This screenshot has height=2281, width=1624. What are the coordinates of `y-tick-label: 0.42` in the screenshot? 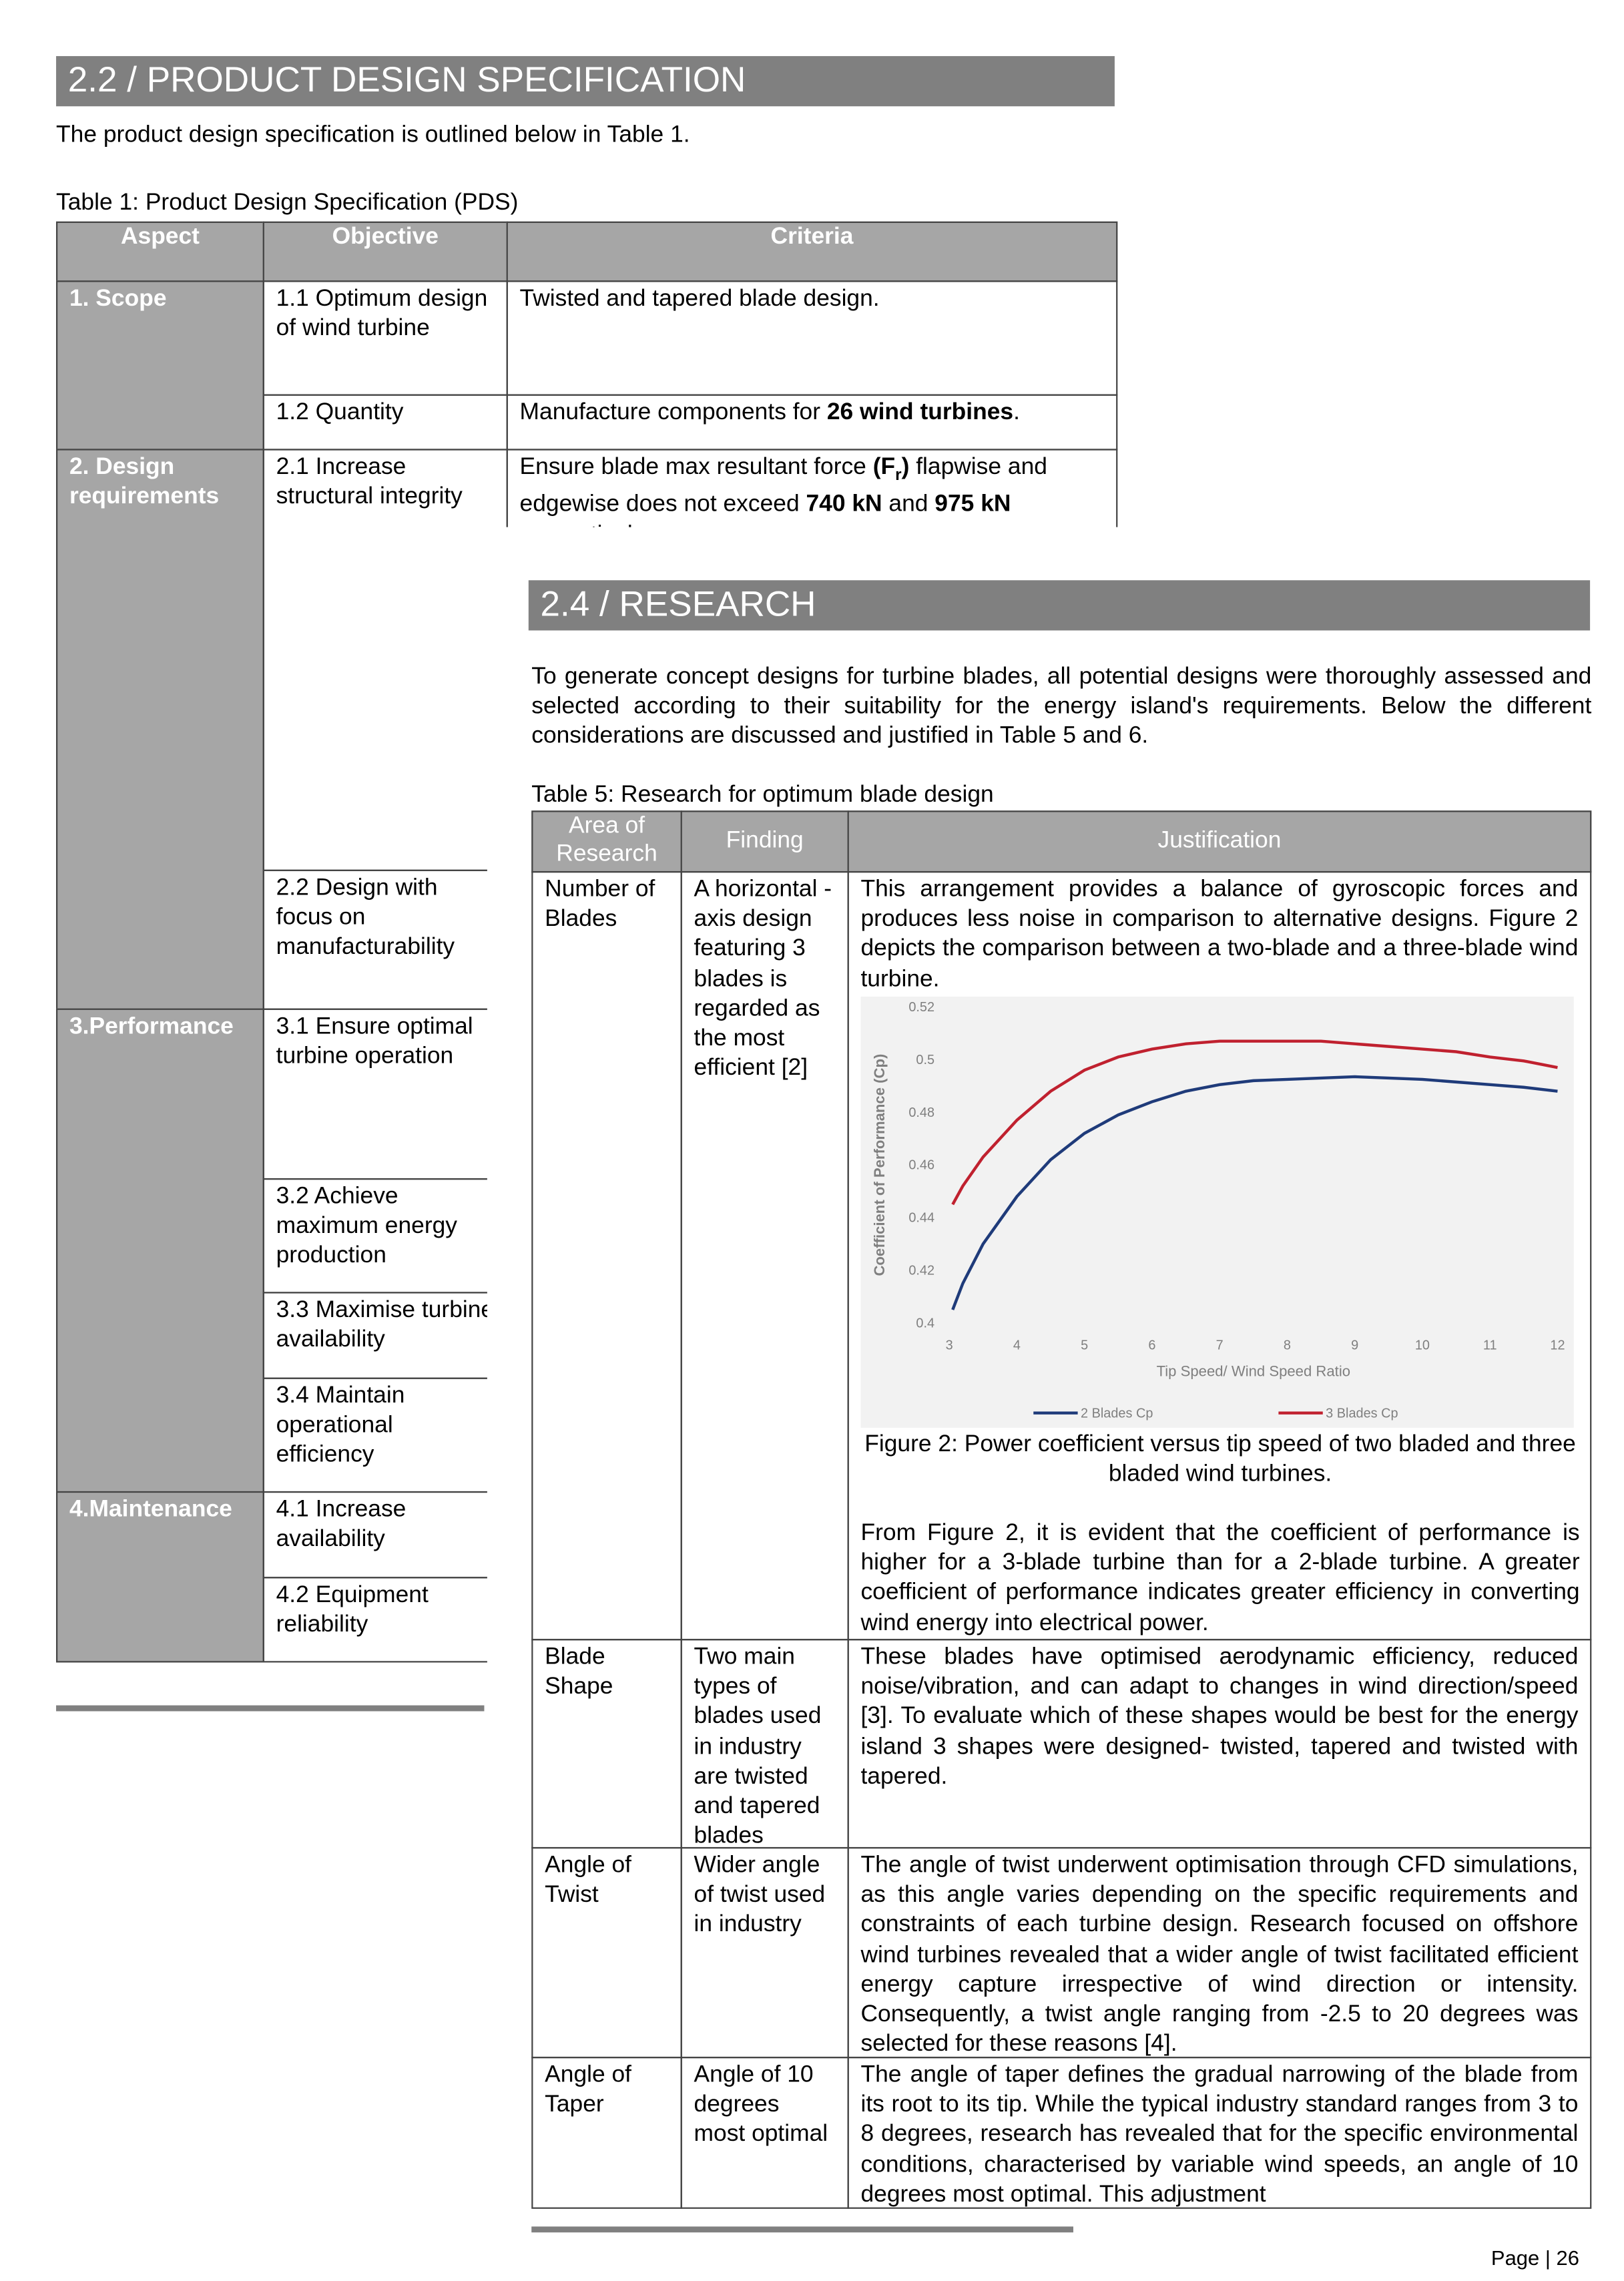 It's located at (921, 1271).